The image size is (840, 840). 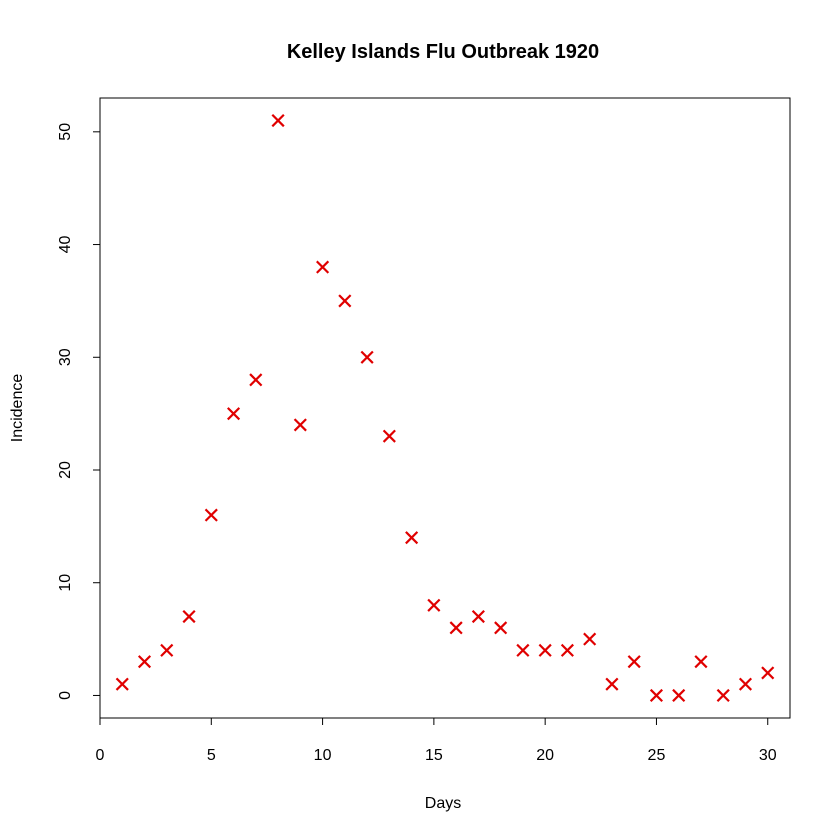 What do you see at coordinates (545, 755) in the screenshot?
I see `x-tick-label: 20` at bounding box center [545, 755].